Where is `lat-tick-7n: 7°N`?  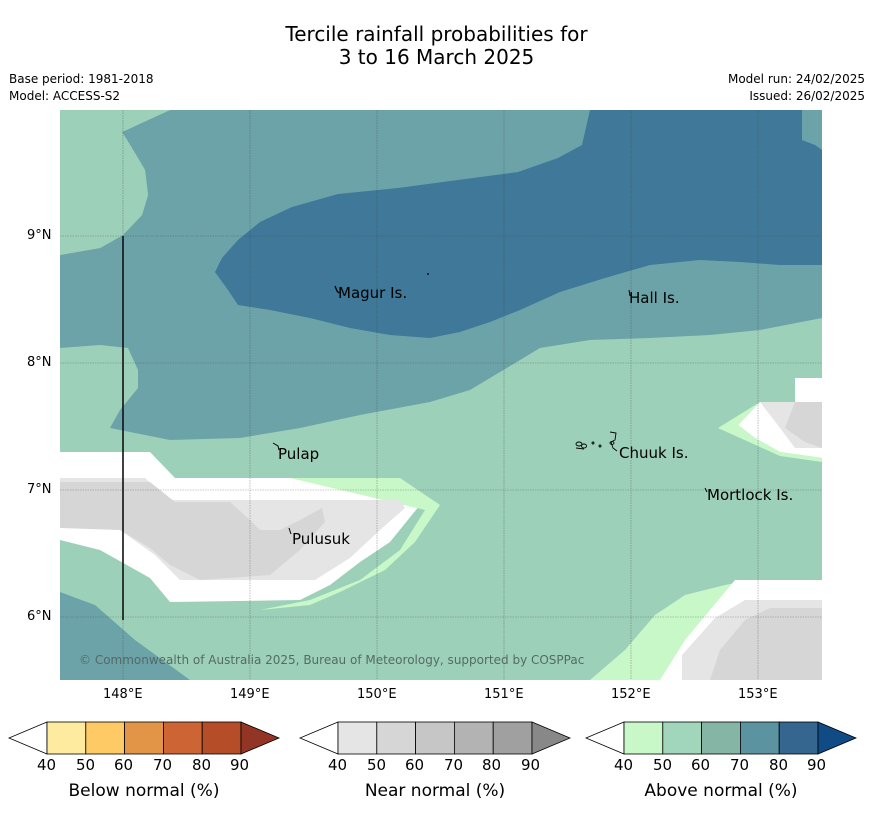 lat-tick-7n: 7°N is located at coordinates (39, 489).